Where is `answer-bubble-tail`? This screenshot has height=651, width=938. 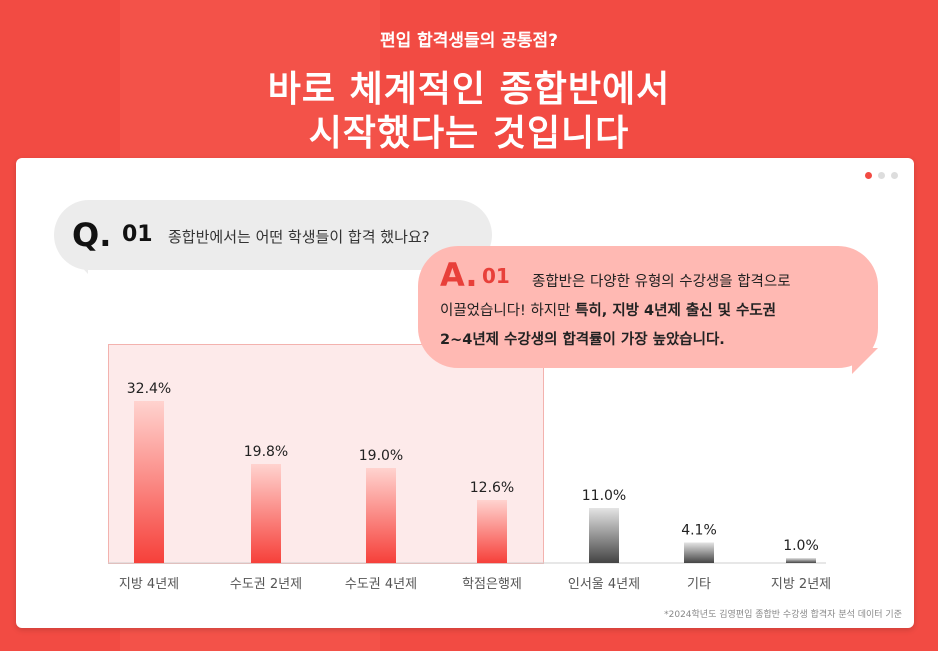
answer-bubble-tail is located at coordinates (865, 361).